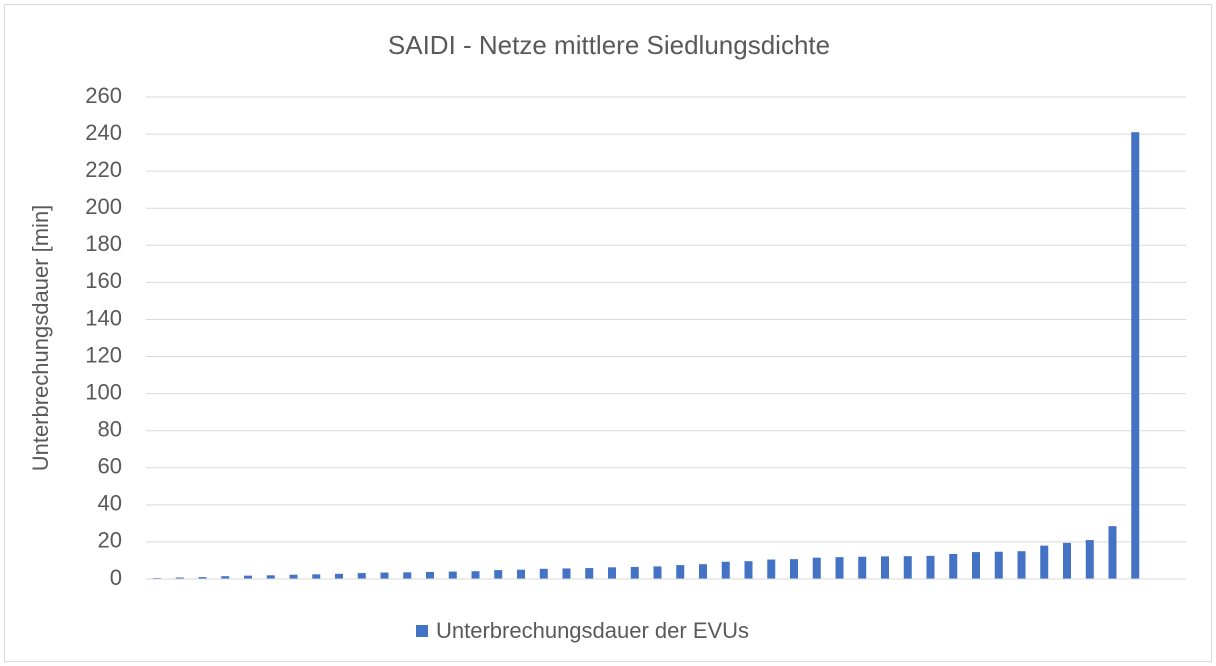  Describe the element at coordinates (103, 206) in the screenshot. I see `y-tick-label: 200` at that location.